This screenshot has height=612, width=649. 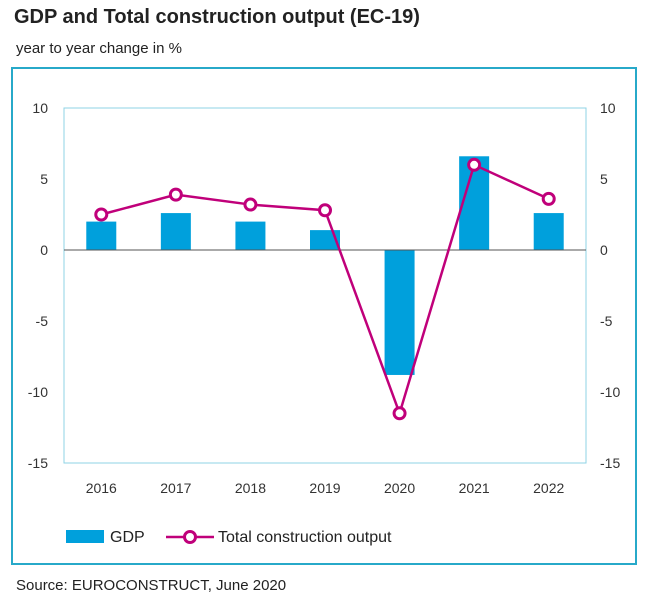 I want to click on gdp-bar-2022, so click(x=548, y=231).